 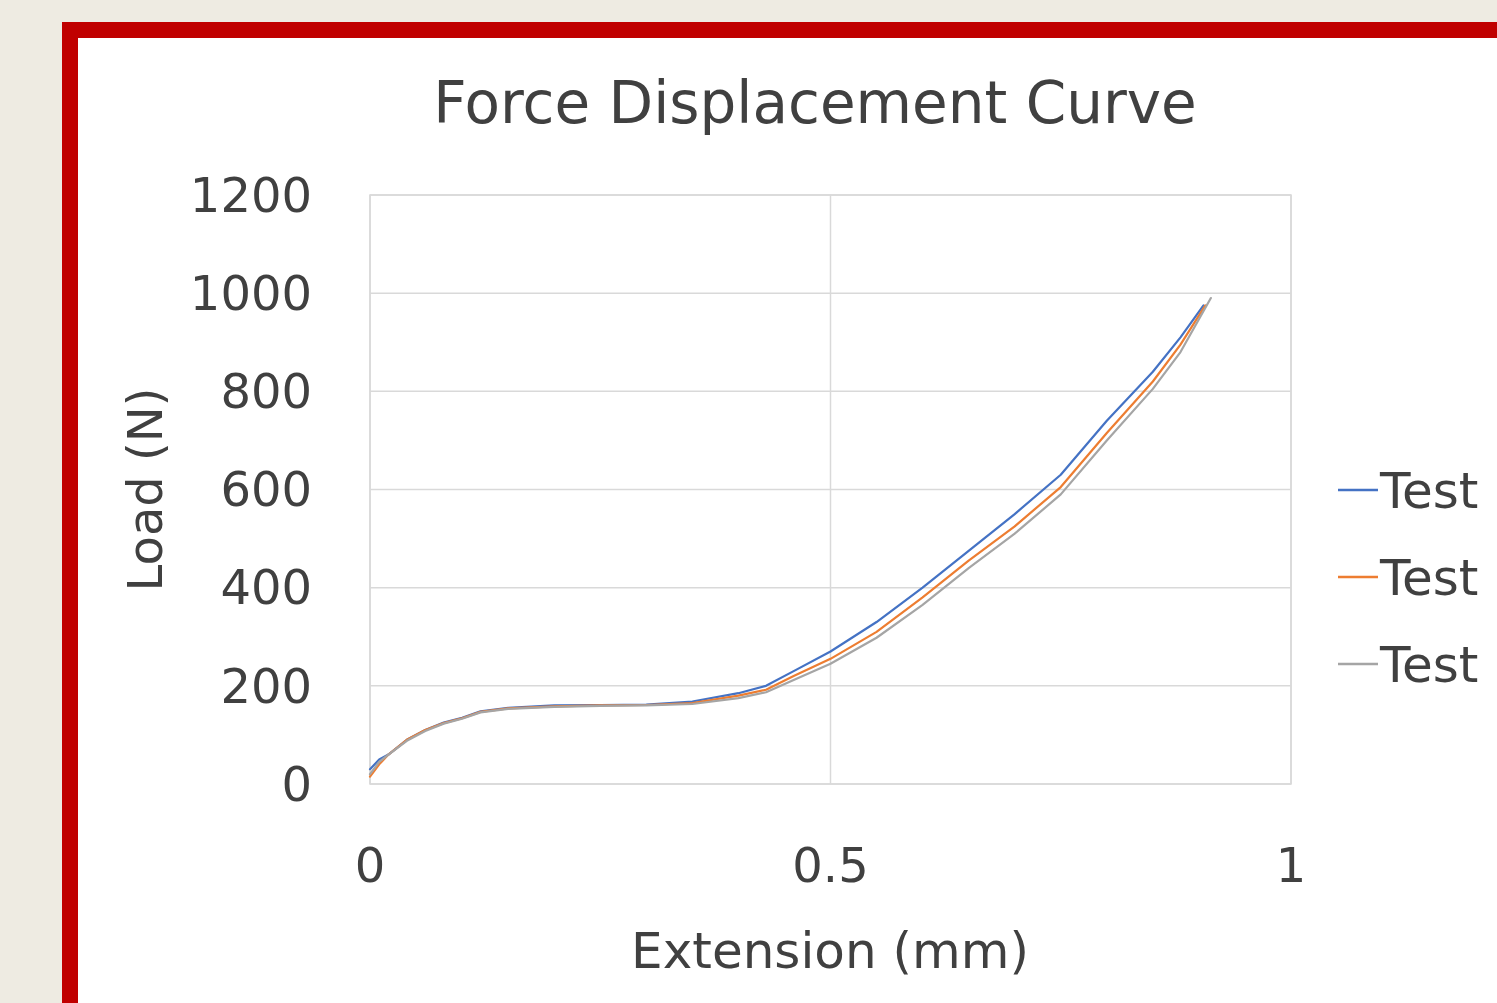 What do you see at coordinates (266, 391) in the screenshot?
I see `y-tick-label: 800` at bounding box center [266, 391].